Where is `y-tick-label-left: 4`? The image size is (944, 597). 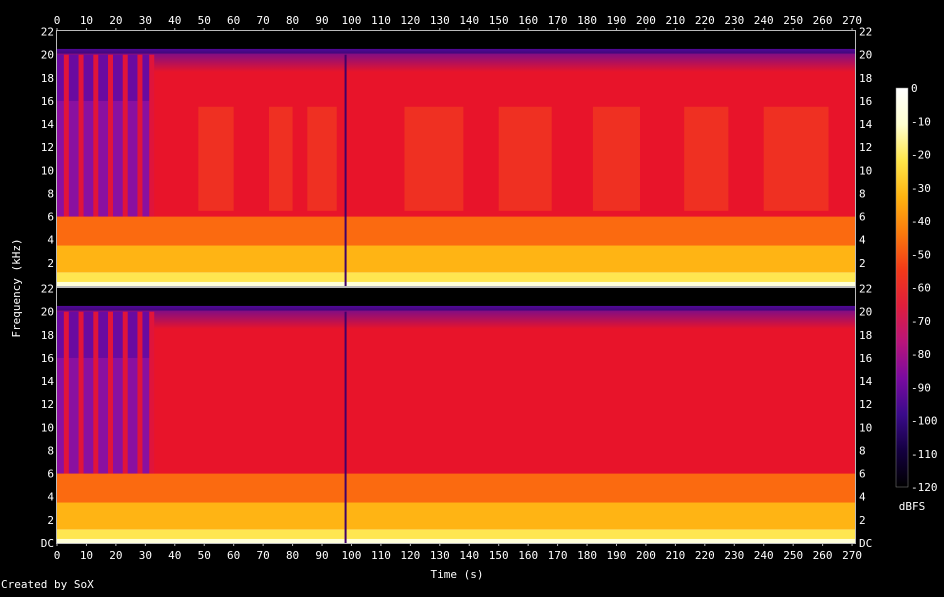 y-tick-label-left: 4 is located at coordinates (50, 240).